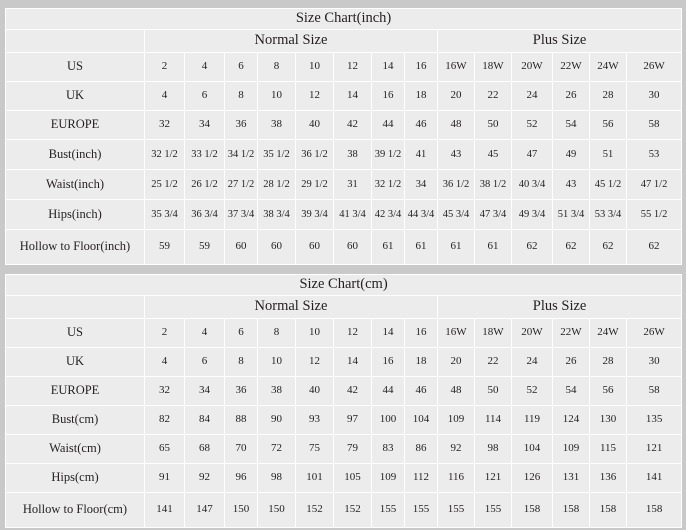  I want to click on cell-value: 26, so click(571, 96).